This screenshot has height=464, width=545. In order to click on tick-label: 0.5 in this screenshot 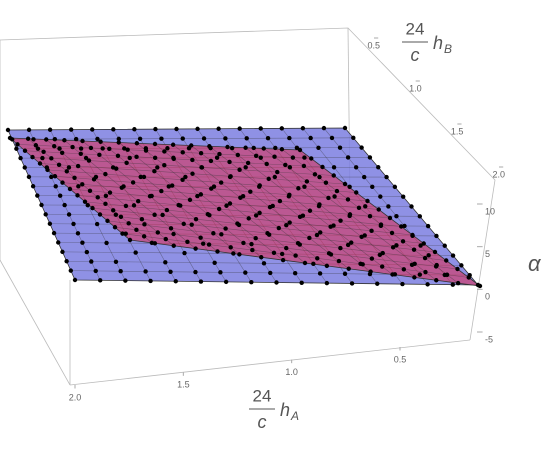, I will do `click(373, 45)`.